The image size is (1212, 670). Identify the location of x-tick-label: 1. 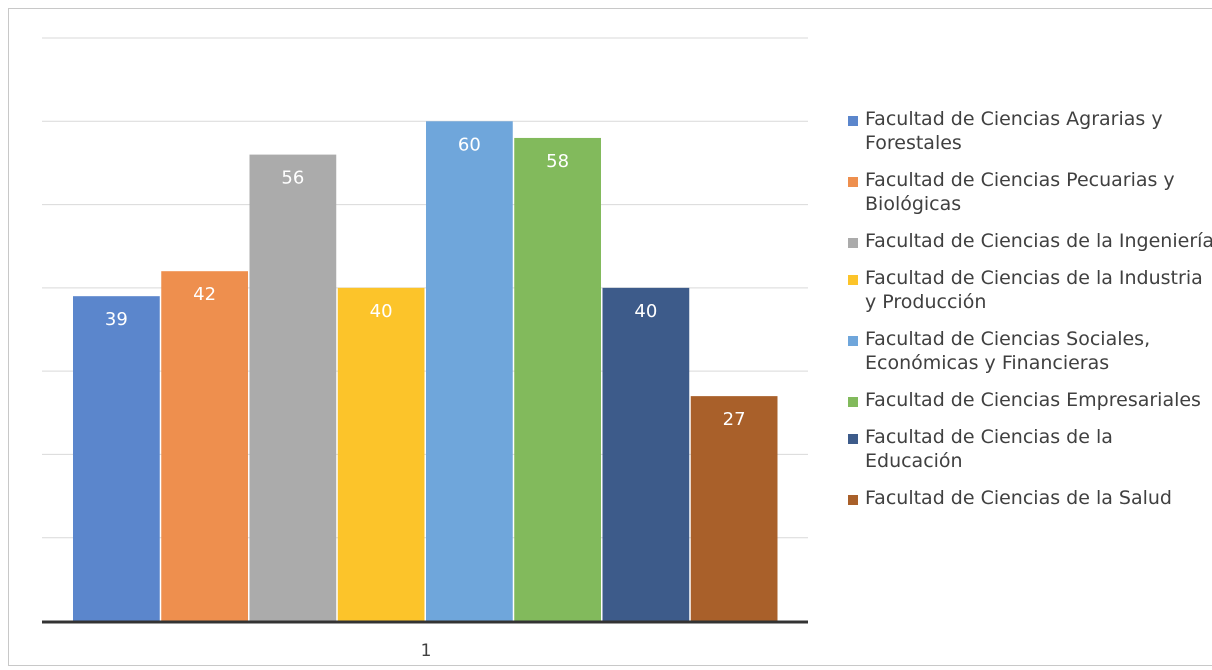
(426, 651).